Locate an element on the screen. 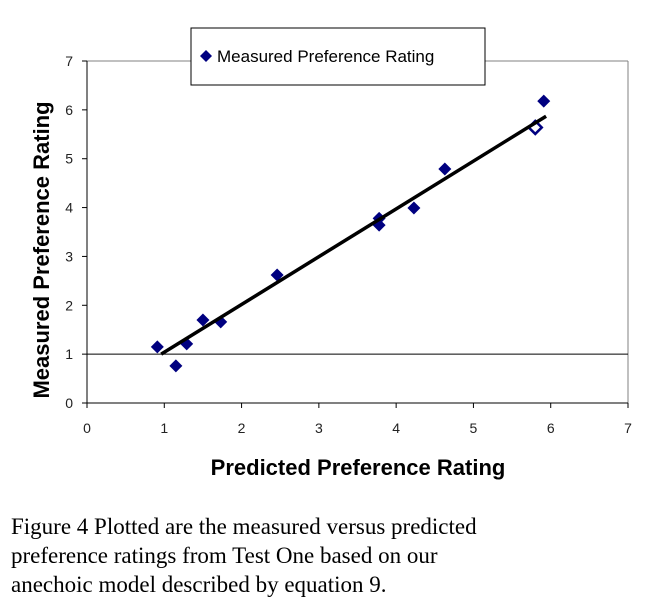 The height and width of the screenshot is (607, 645). y-tick-label: 5 is located at coordinates (69, 159).